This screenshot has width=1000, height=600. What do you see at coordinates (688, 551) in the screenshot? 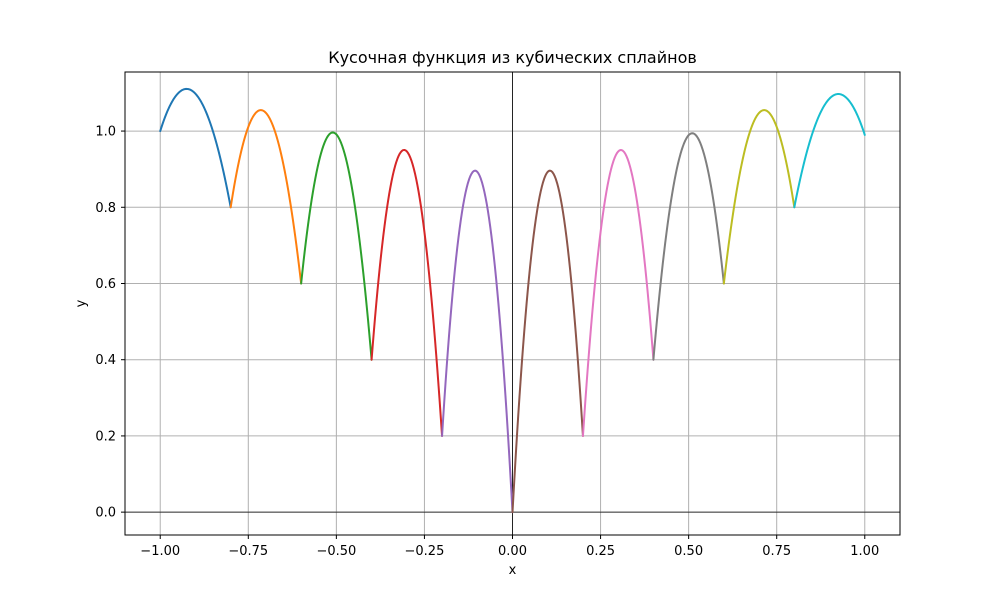
I see `x-tick-label: 0.50` at bounding box center [688, 551].